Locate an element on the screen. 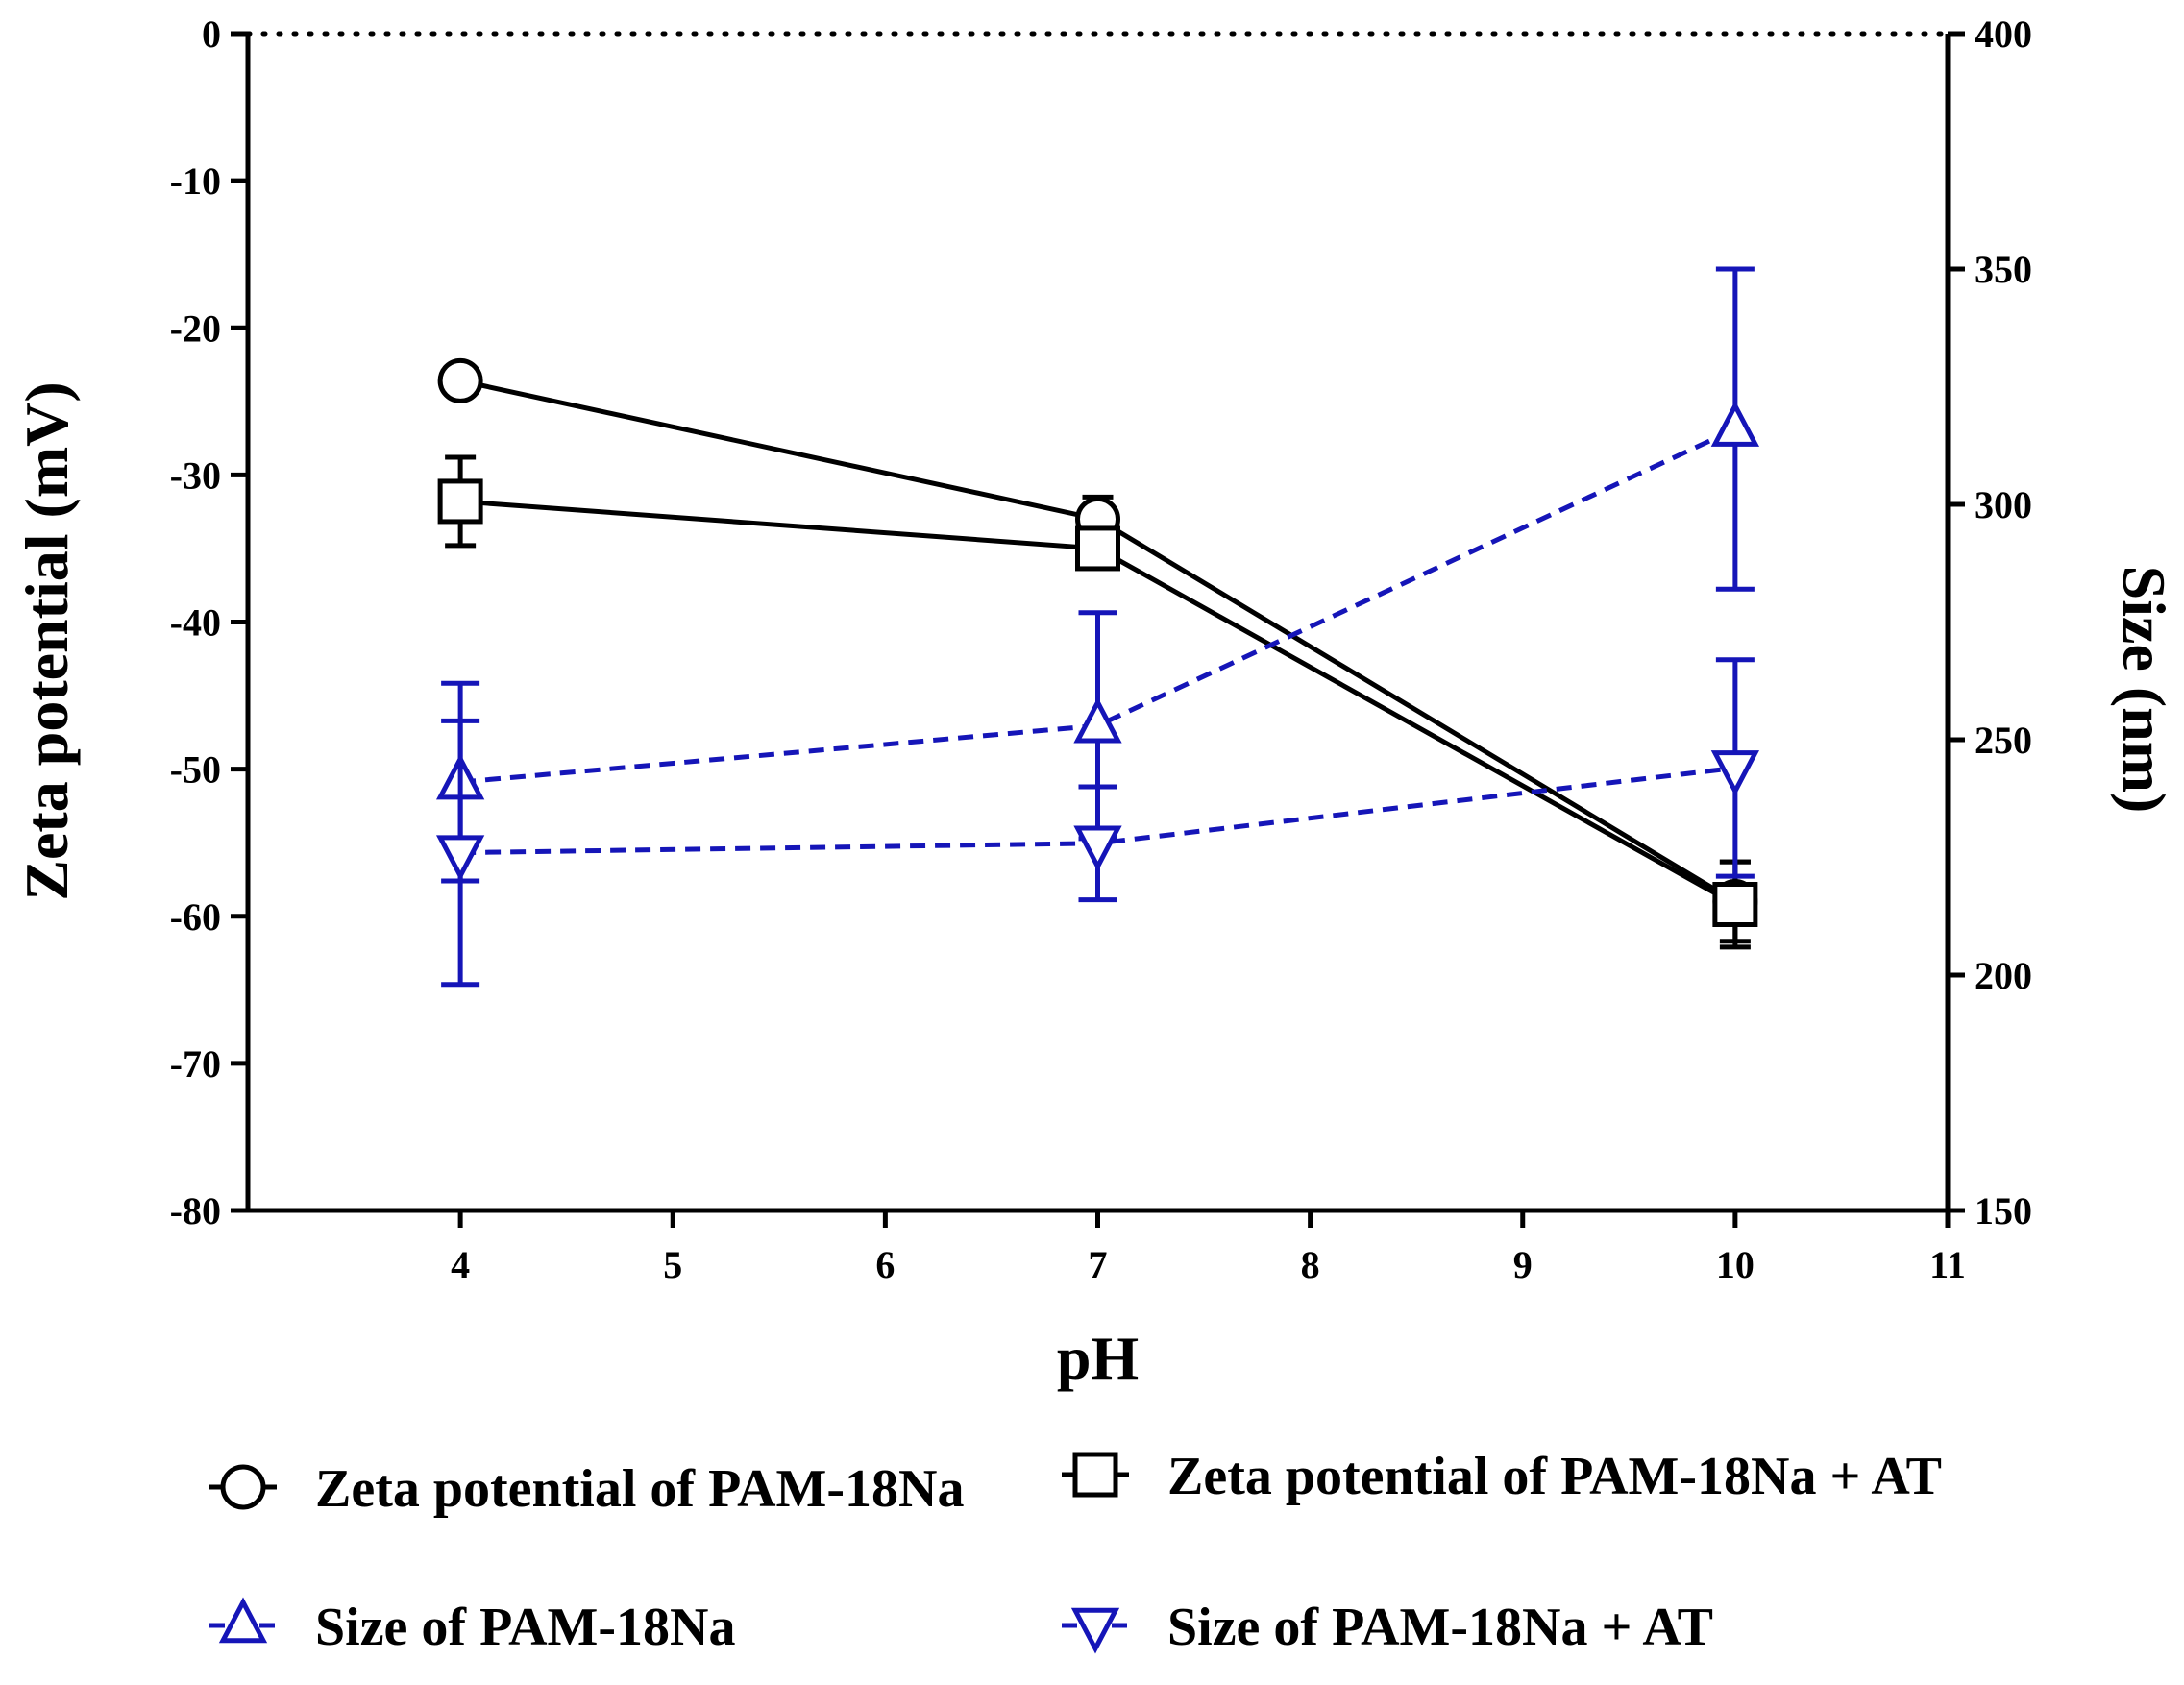  legend-label: Size of PAM-18Na is located at coordinates (525, 1628).